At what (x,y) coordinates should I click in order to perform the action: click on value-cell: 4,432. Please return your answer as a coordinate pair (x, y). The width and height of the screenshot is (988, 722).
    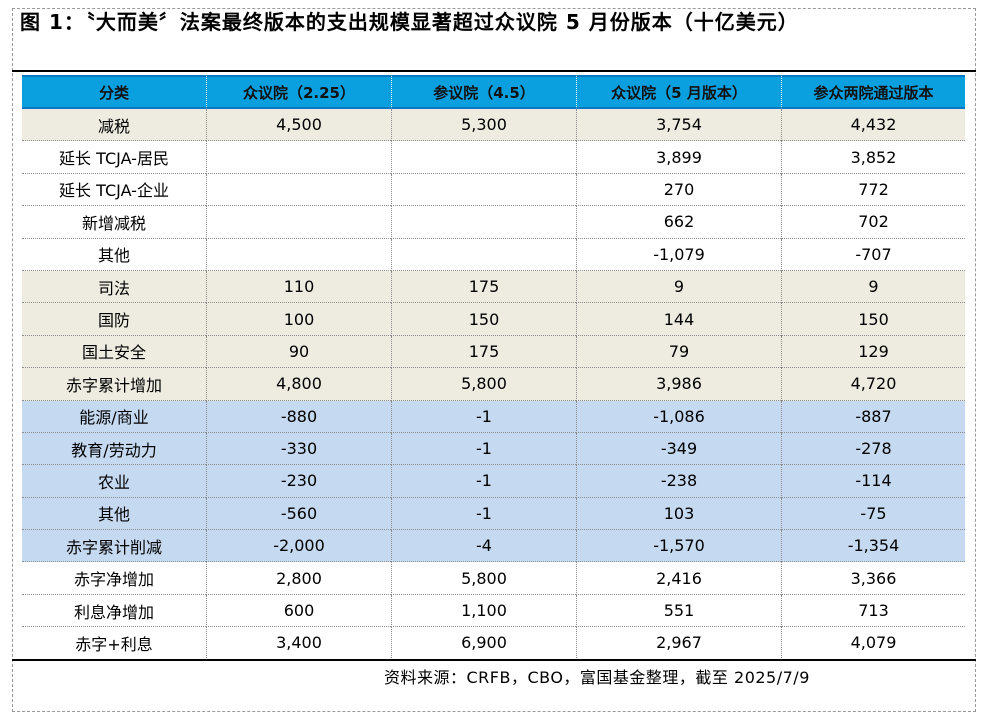
    Looking at the image, I should click on (873, 125).